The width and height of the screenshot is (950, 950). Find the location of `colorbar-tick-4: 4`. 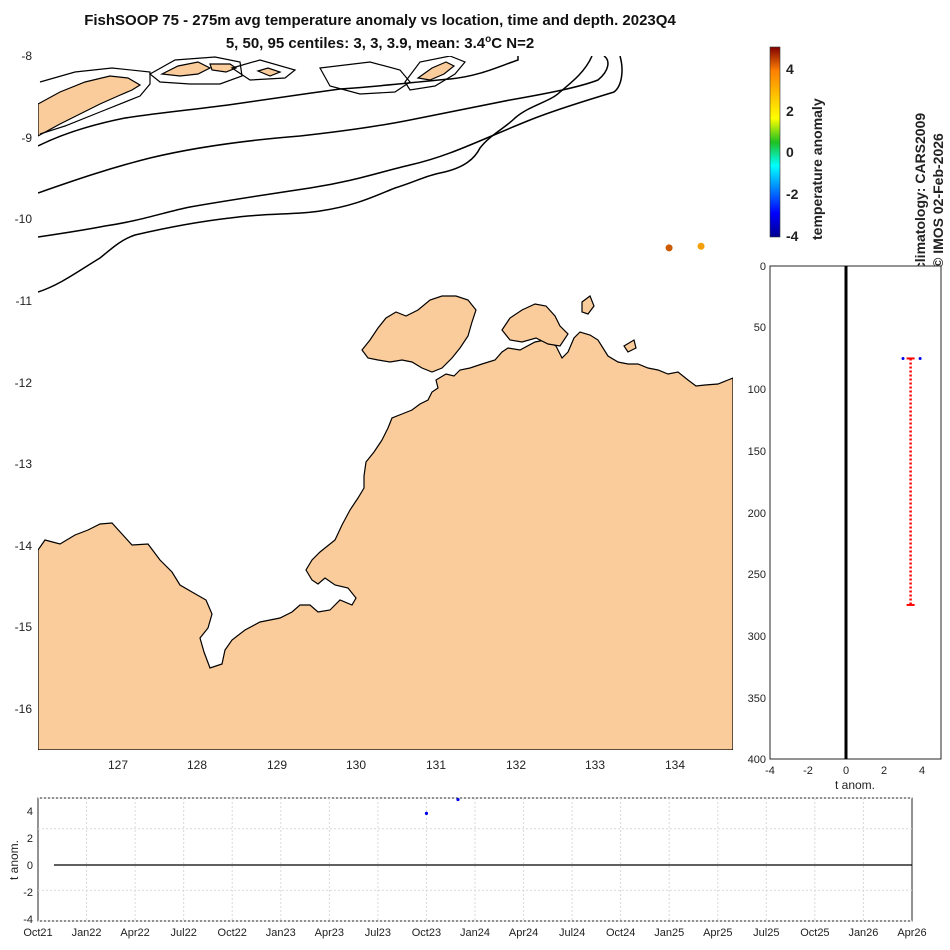

colorbar-tick-4: 4 is located at coordinates (790, 69).